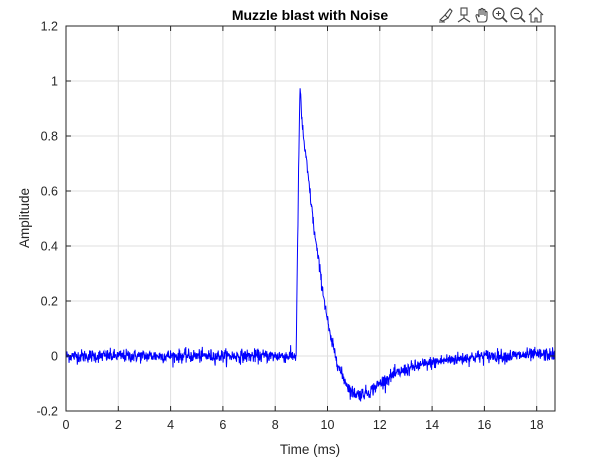 The image size is (590, 462). What do you see at coordinates (310, 449) in the screenshot?
I see `x-axis-label: Time (ms)` at bounding box center [310, 449].